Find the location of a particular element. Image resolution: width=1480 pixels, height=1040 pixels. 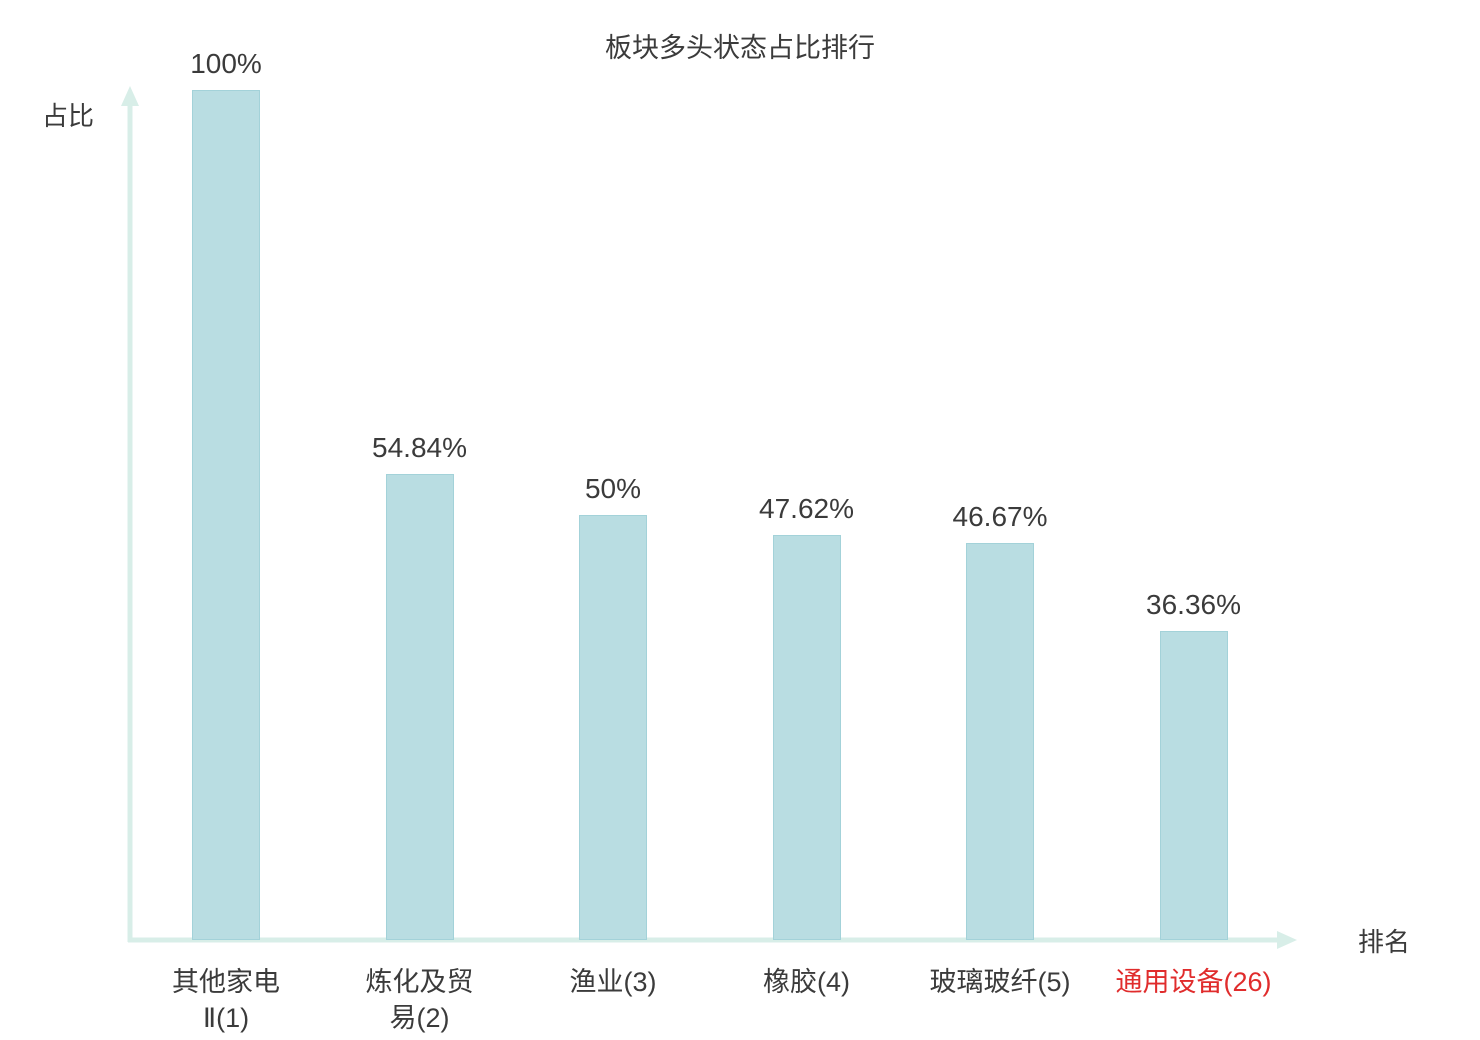

bar-category-label: 其他家电 Ⅱ(1) is located at coordinates (226, 1000).